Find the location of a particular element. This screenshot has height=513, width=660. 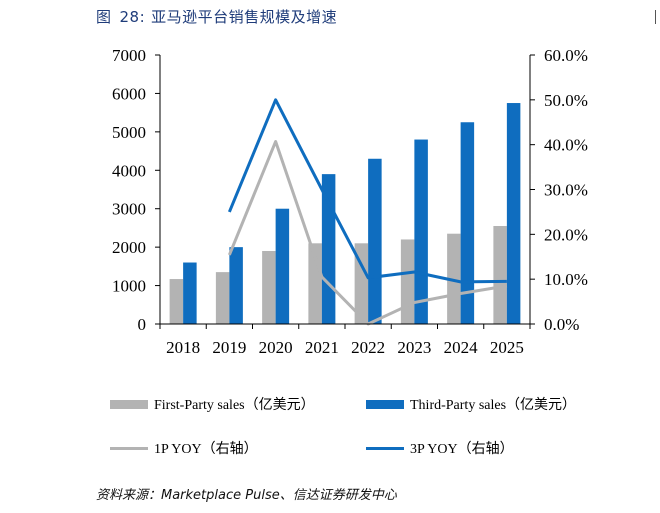

y-right-tick-label: 30.0% is located at coordinates (566, 190).